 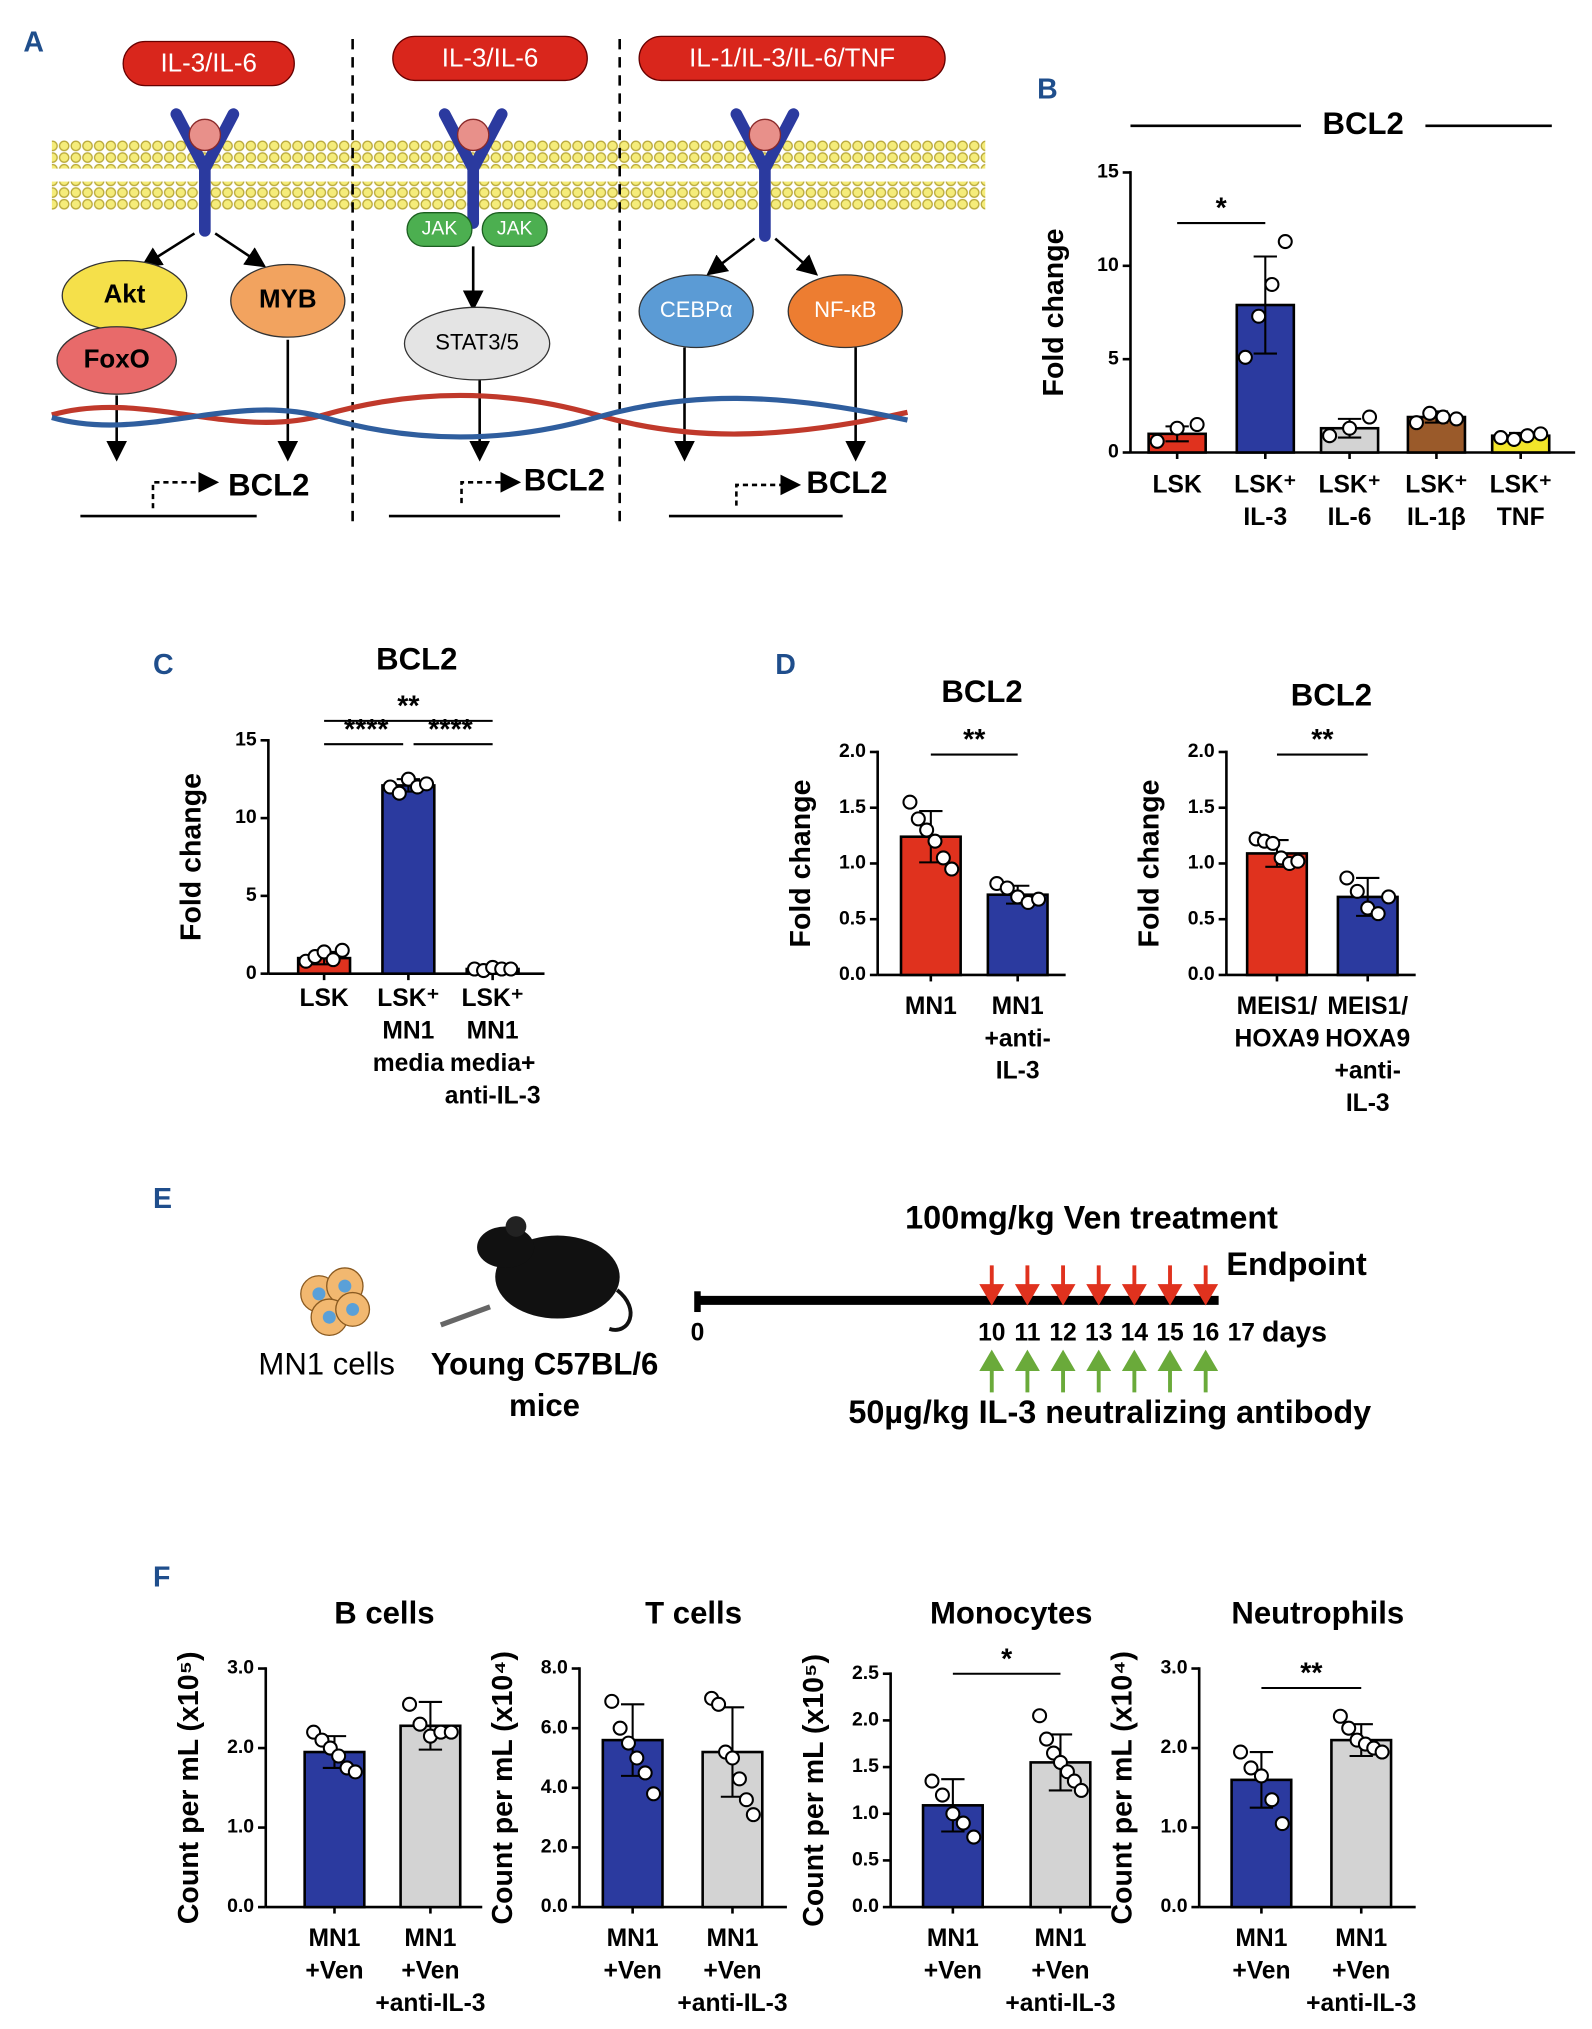 I want to click on ligand: IL-3/IL-6, so click(x=490, y=59).